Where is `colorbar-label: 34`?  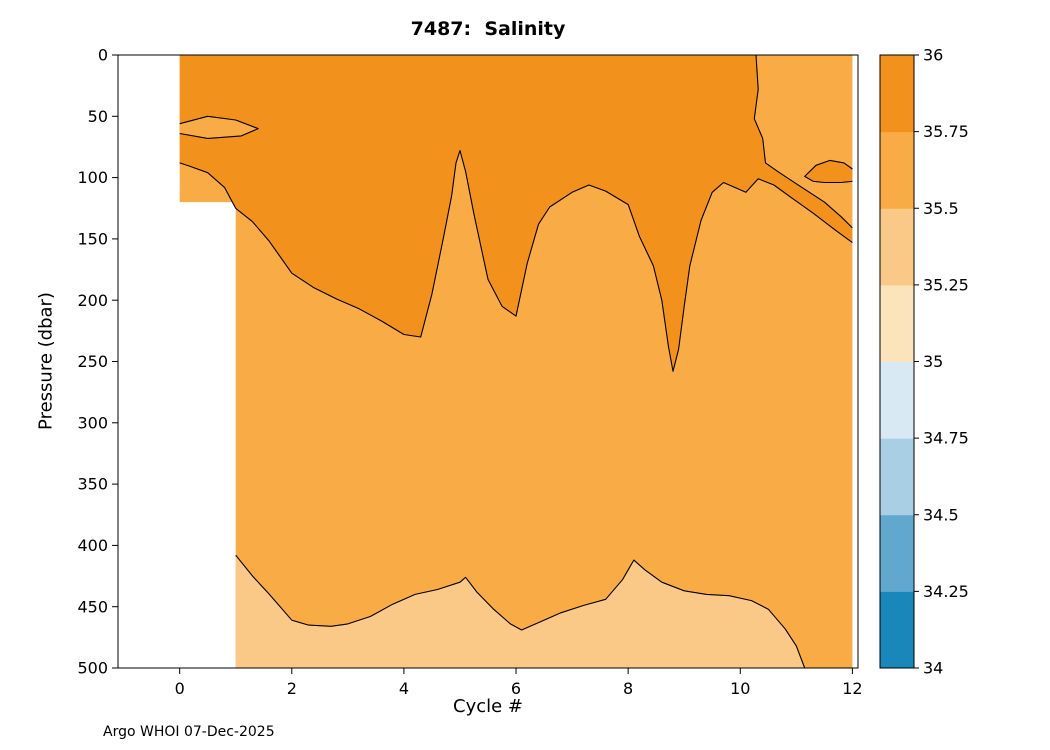
colorbar-label: 34 is located at coordinates (933, 668).